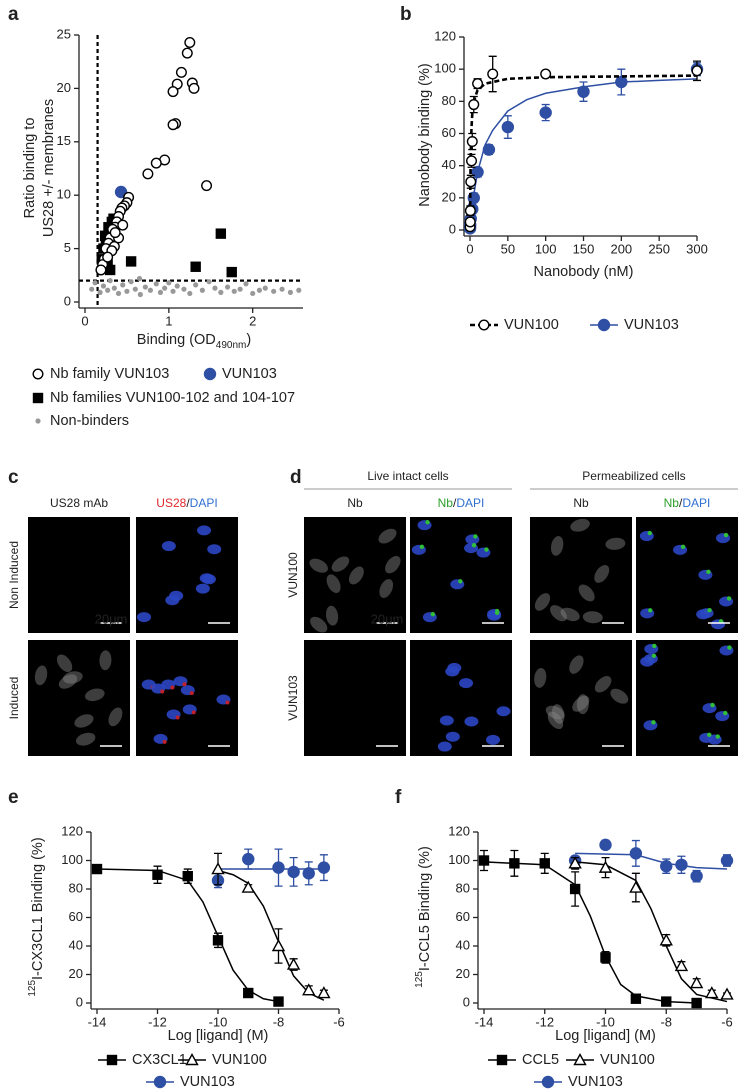 This screenshot has height=1090, width=749. I want to click on y-tick-label: 20, so click(449, 196).